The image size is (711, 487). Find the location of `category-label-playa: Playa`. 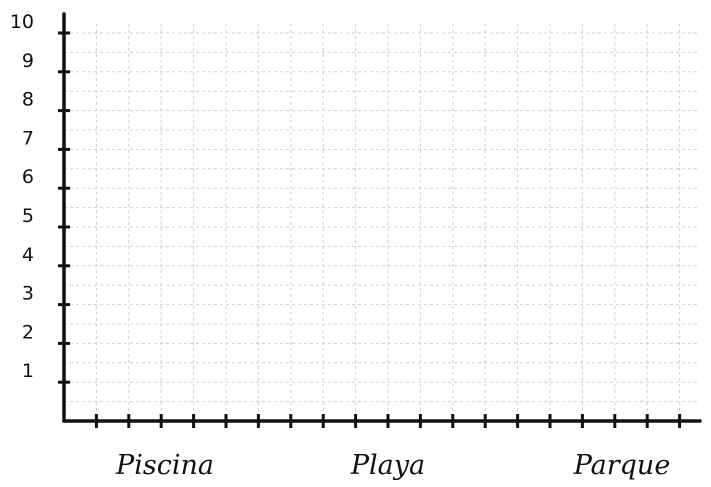

category-label-playa: Playa is located at coordinates (387, 465).